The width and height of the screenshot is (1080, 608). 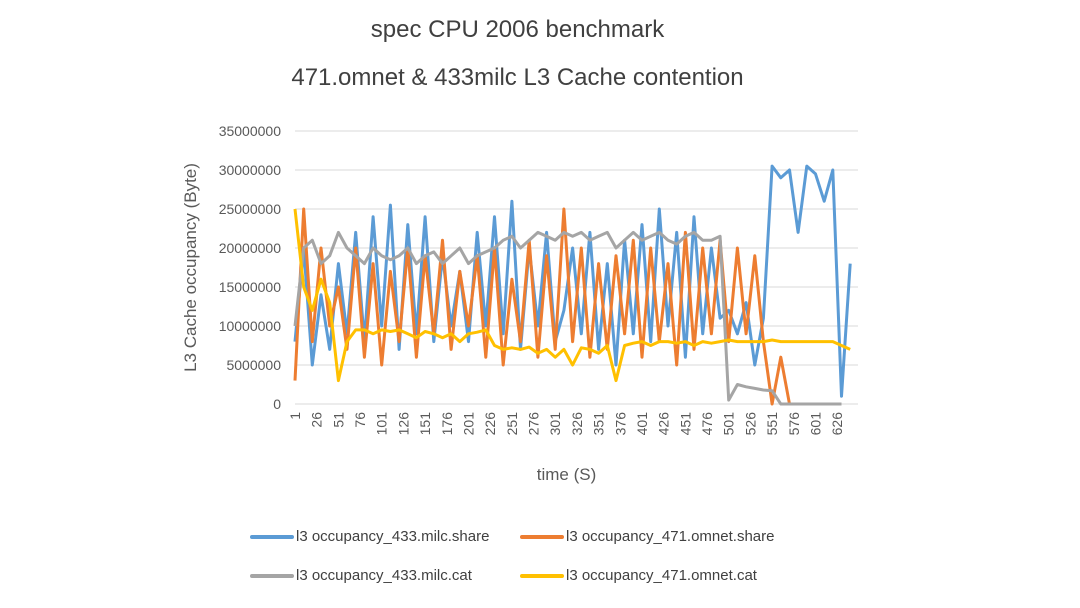 What do you see at coordinates (250, 170) in the screenshot?
I see `y-tick-label: 30000000` at bounding box center [250, 170].